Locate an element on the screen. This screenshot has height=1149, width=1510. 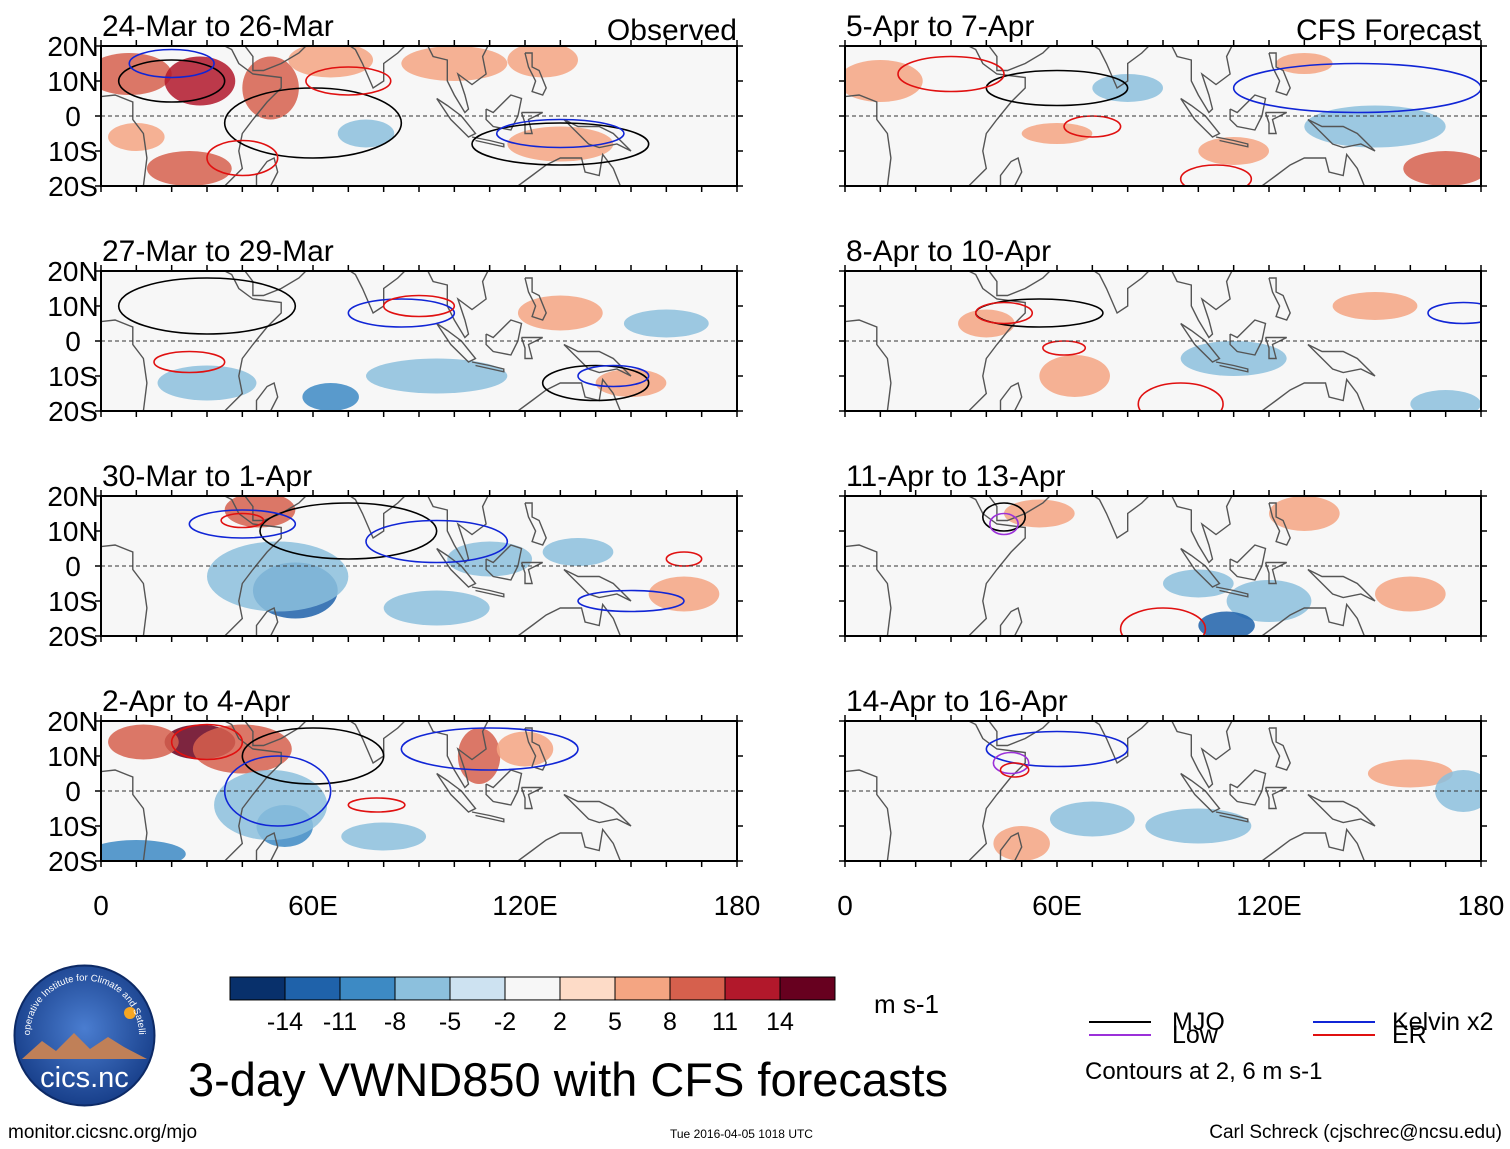
author-credit: Carl Schreck (cjschrec@ncsu.edu) is located at coordinates (1355, 1132).